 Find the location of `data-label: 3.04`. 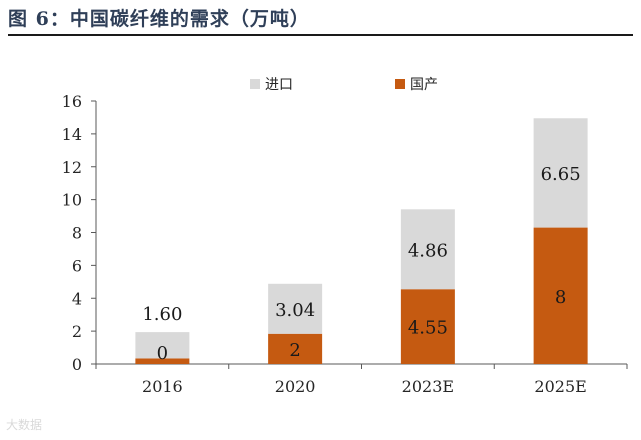

data-label: 3.04 is located at coordinates (295, 310).